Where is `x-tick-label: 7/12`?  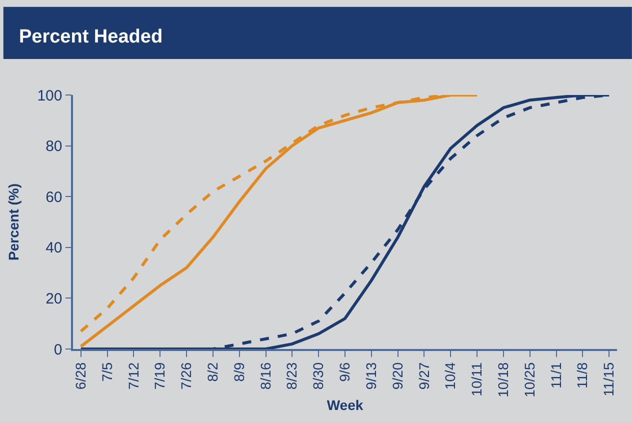
x-tick-label: 7/12 is located at coordinates (133, 376).